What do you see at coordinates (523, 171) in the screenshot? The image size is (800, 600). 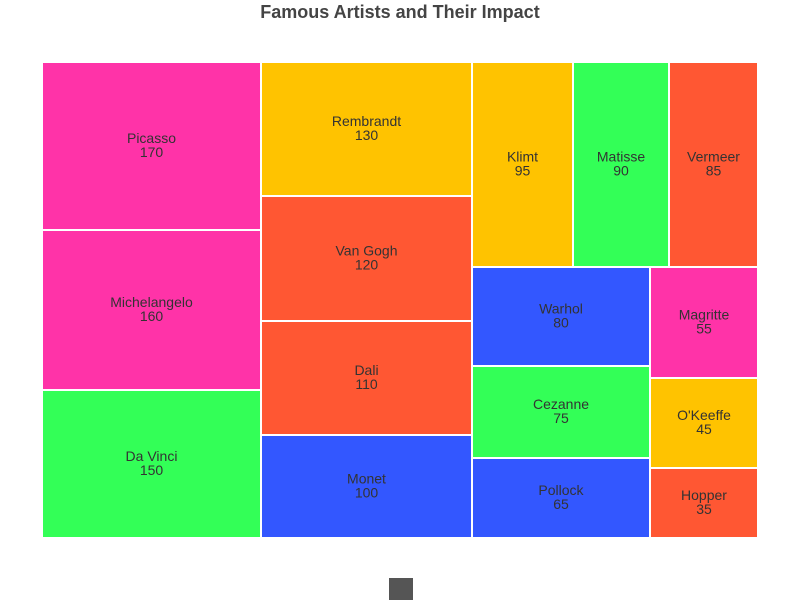 I see `cell-value-klimt: 95` at bounding box center [523, 171].